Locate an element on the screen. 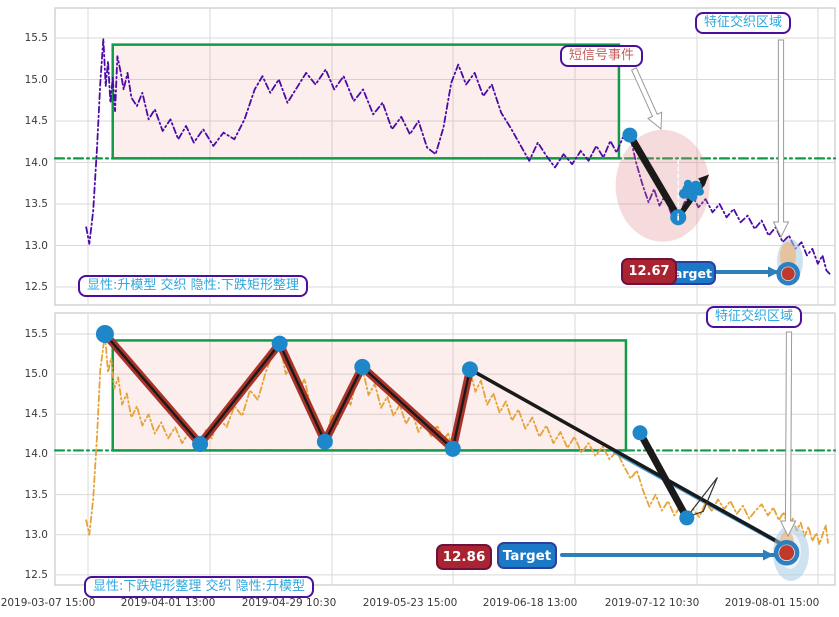 The image size is (839, 617). x-tick-label: 2019-05-23 15:00 is located at coordinates (410, 603).